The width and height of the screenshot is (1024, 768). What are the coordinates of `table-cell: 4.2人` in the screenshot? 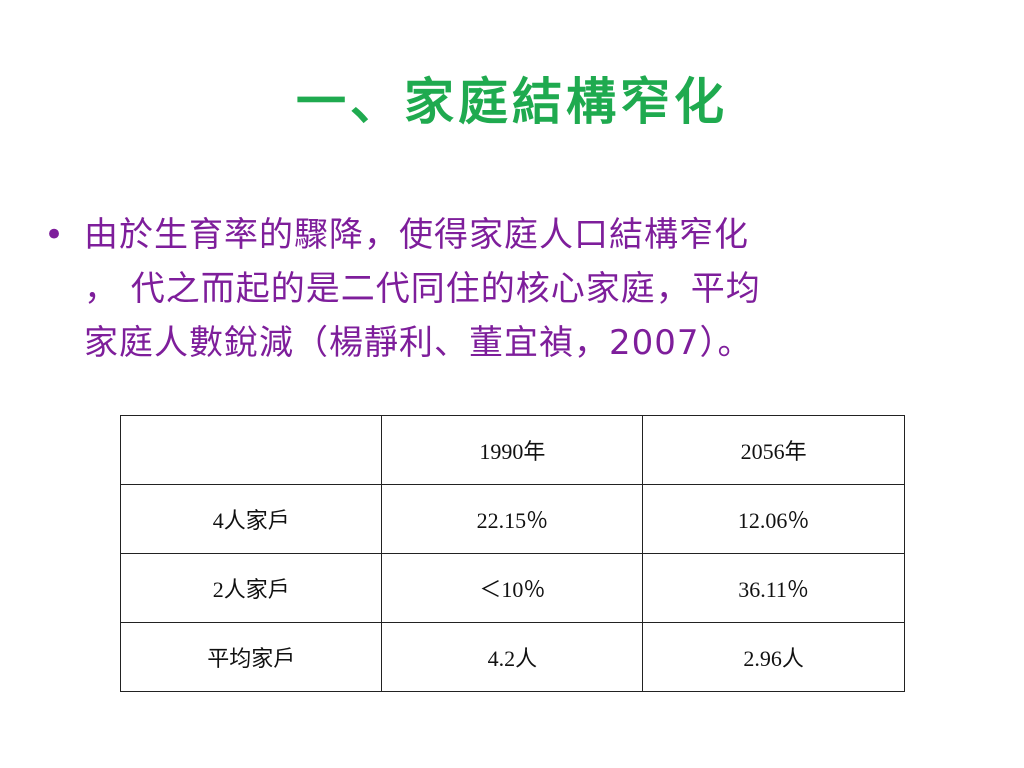 It's located at (512, 657).